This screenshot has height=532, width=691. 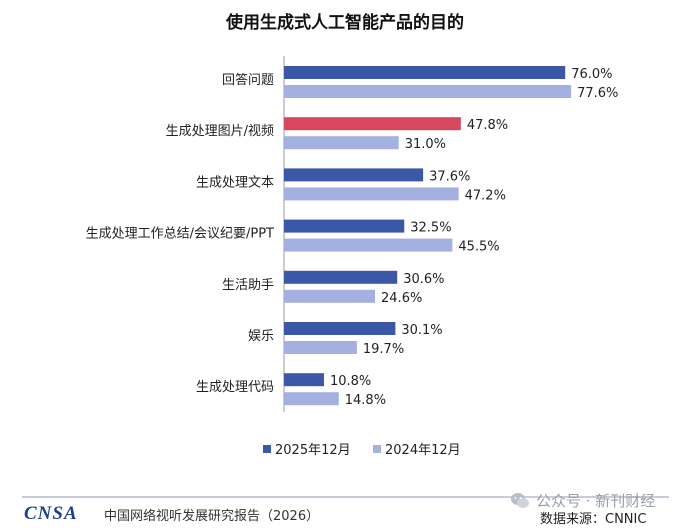 I want to click on data-label: 77.6%, so click(x=597, y=93).